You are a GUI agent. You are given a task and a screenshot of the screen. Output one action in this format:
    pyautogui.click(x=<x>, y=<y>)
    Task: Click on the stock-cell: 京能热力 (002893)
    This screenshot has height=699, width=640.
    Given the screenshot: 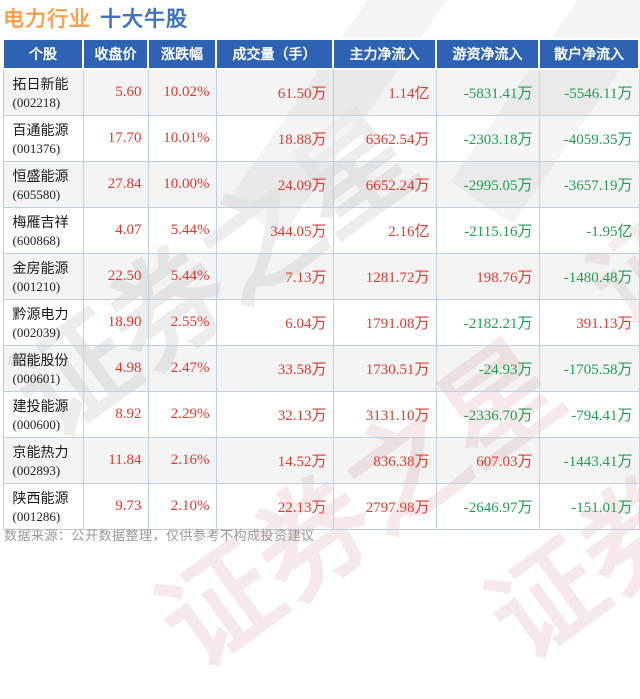 What is the action you would take?
    pyautogui.click(x=43, y=460)
    